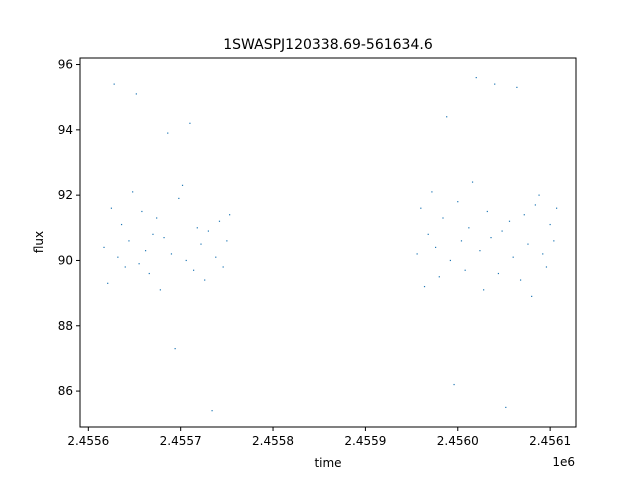 This screenshot has height=480, width=640. I want to click on x-axis-label: time, so click(327, 463).